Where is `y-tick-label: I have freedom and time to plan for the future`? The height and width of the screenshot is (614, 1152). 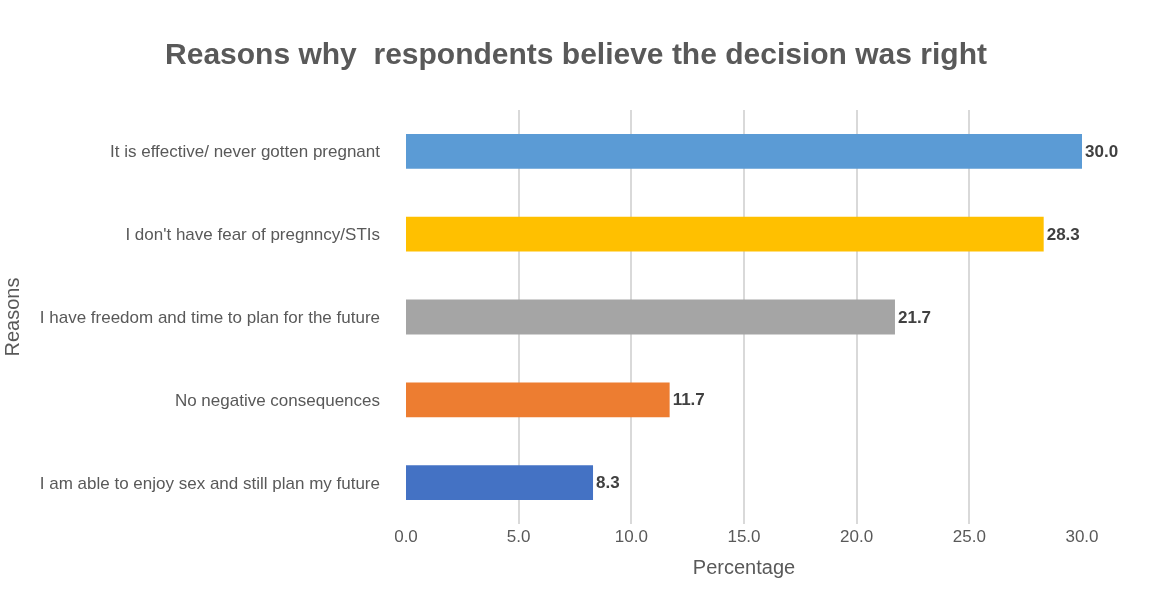
y-tick-label: I have freedom and time to plan for the future is located at coordinates (209, 317).